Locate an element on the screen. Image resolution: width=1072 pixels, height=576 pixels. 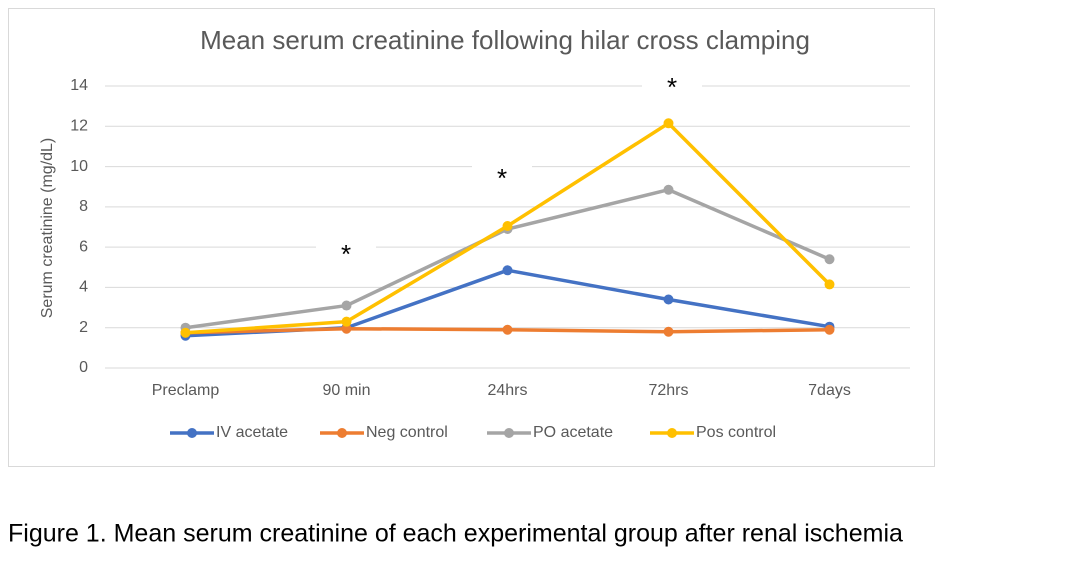
y-tick-label: 4 is located at coordinates (83, 287).